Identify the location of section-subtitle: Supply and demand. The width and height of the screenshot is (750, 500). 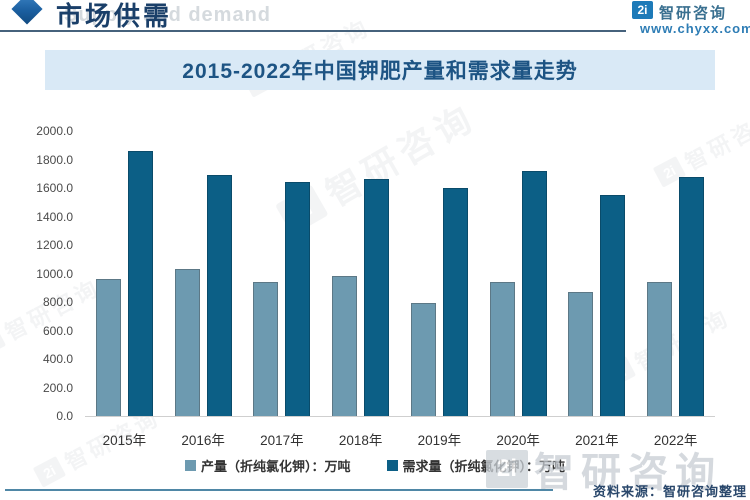
(168, 15).